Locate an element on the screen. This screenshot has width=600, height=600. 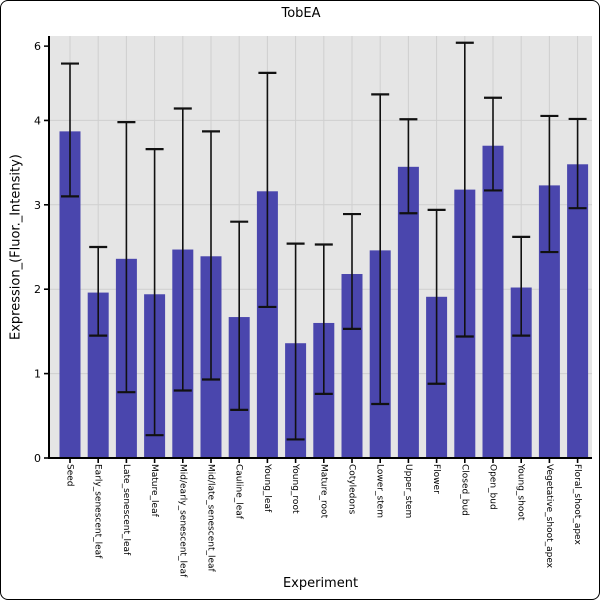
y-tick-label: 2 is located at coordinates (37, 289).